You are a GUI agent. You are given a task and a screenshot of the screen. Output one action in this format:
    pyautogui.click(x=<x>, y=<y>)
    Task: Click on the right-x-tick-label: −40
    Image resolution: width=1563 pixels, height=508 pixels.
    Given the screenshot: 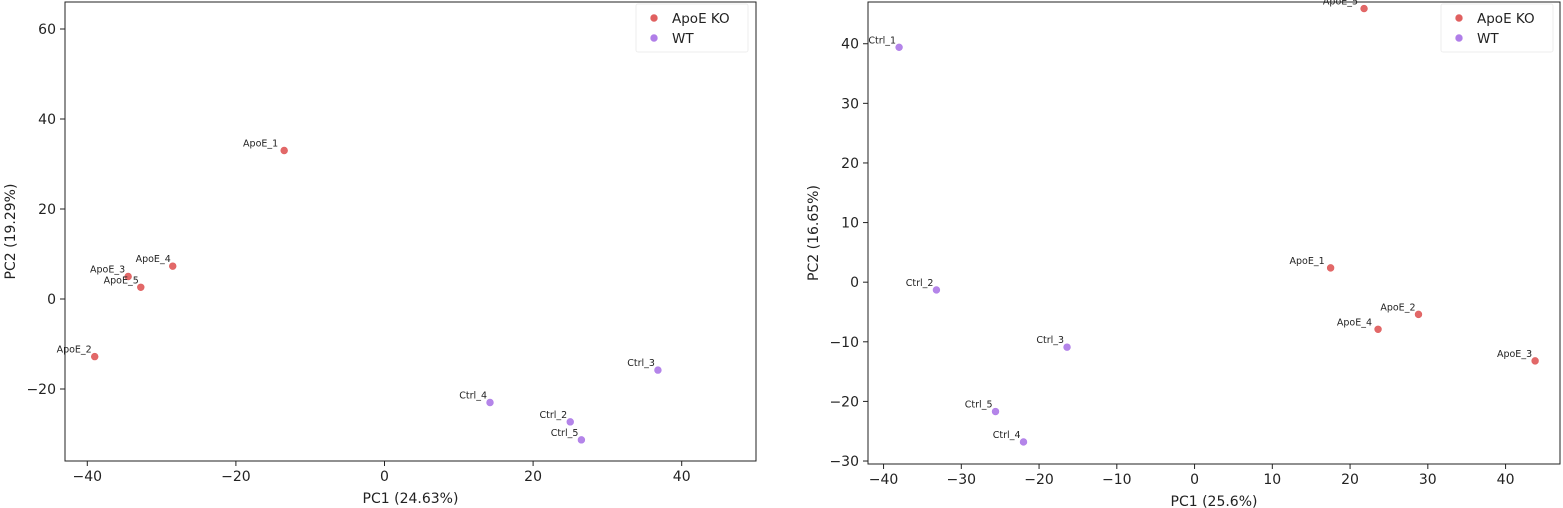 What is the action you would take?
    pyautogui.click(x=884, y=480)
    